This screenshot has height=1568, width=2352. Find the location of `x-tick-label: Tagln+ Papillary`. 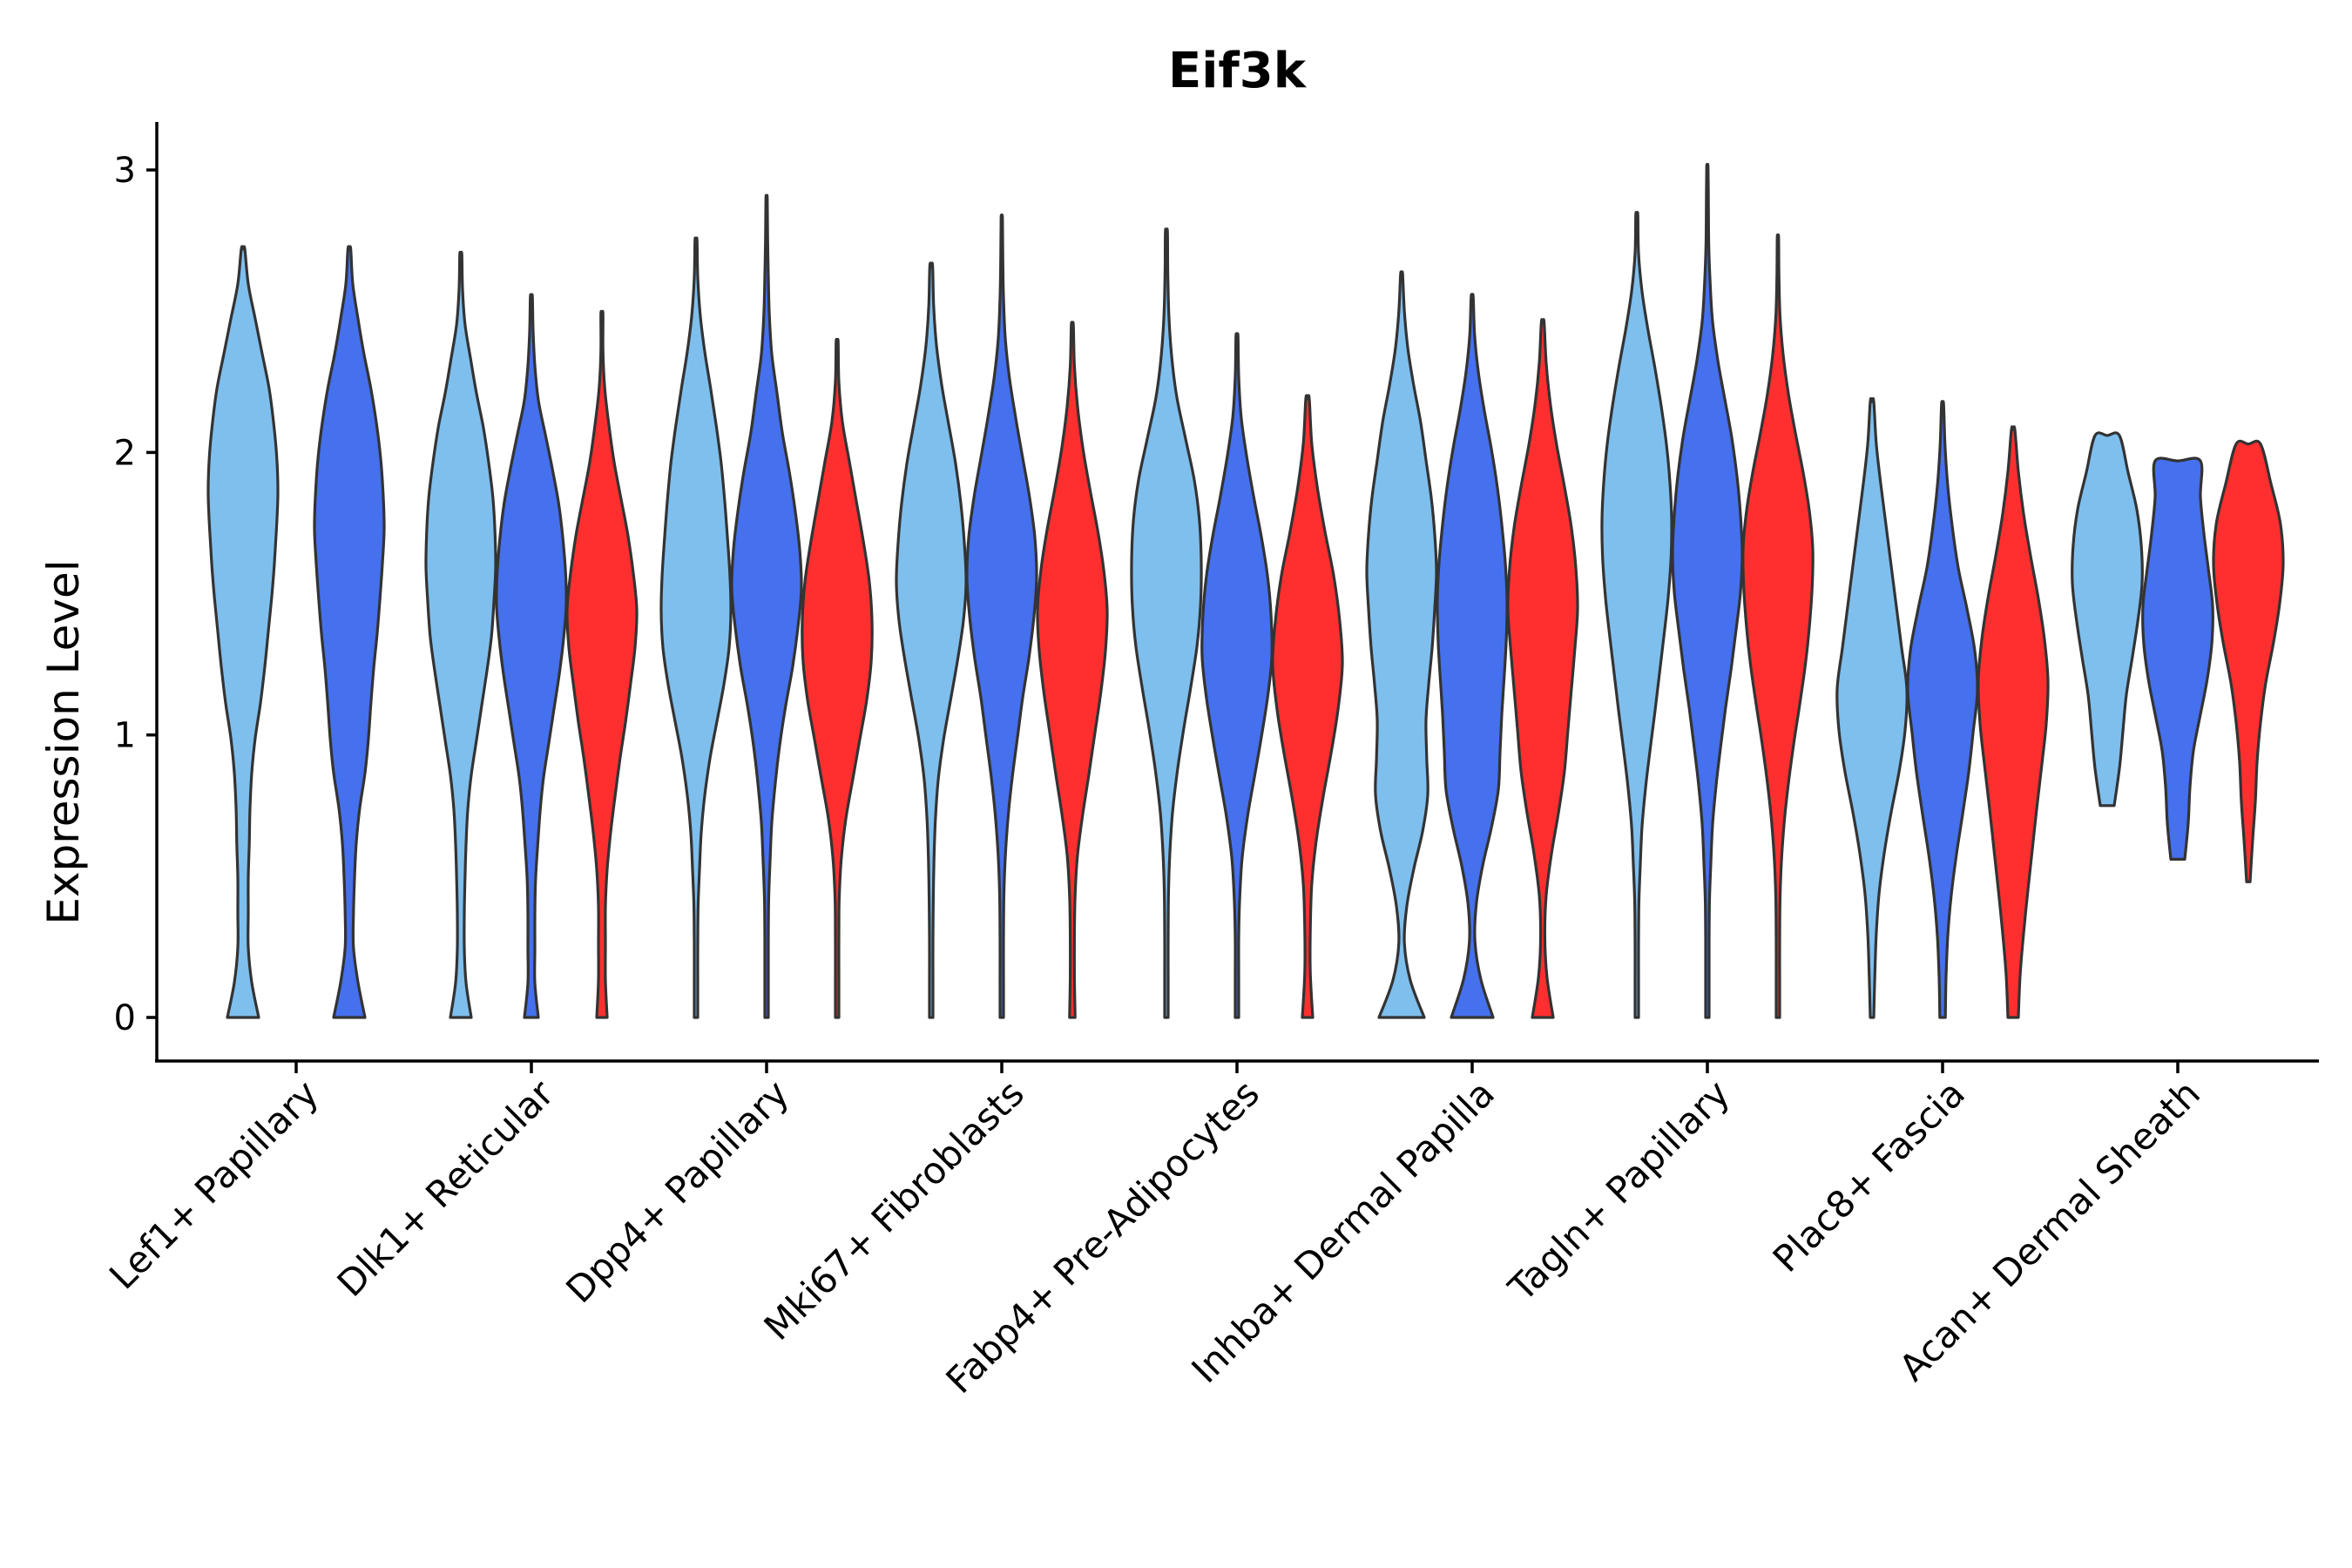

x-tick-label: Tagln+ Papillary is located at coordinates (1619, 1190).